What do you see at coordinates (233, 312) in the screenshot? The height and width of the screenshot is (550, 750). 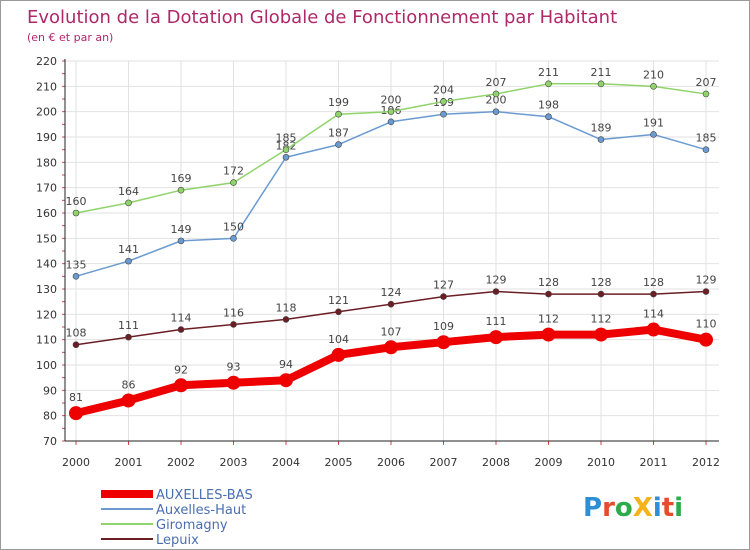 I see `data-label: 116` at bounding box center [233, 312].